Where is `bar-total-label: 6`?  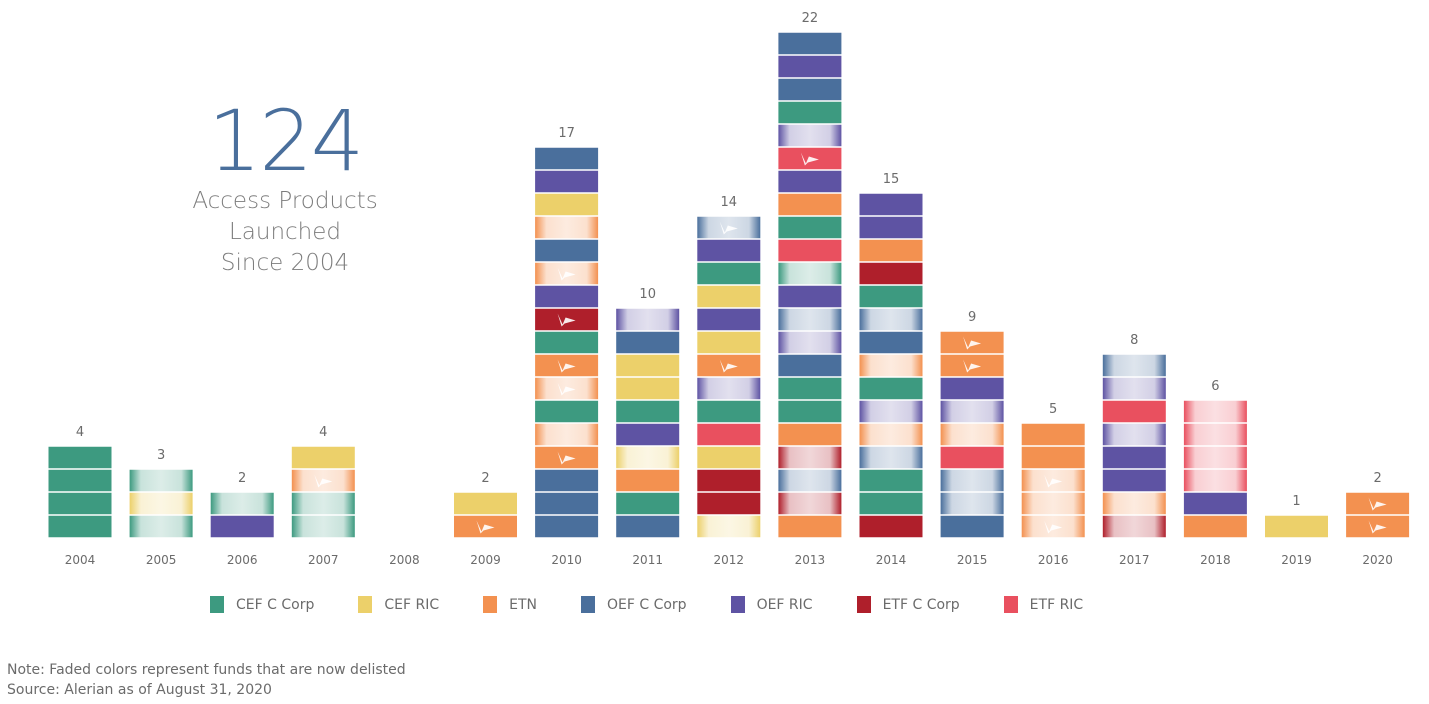 bar-total-label: 6 is located at coordinates (1215, 386).